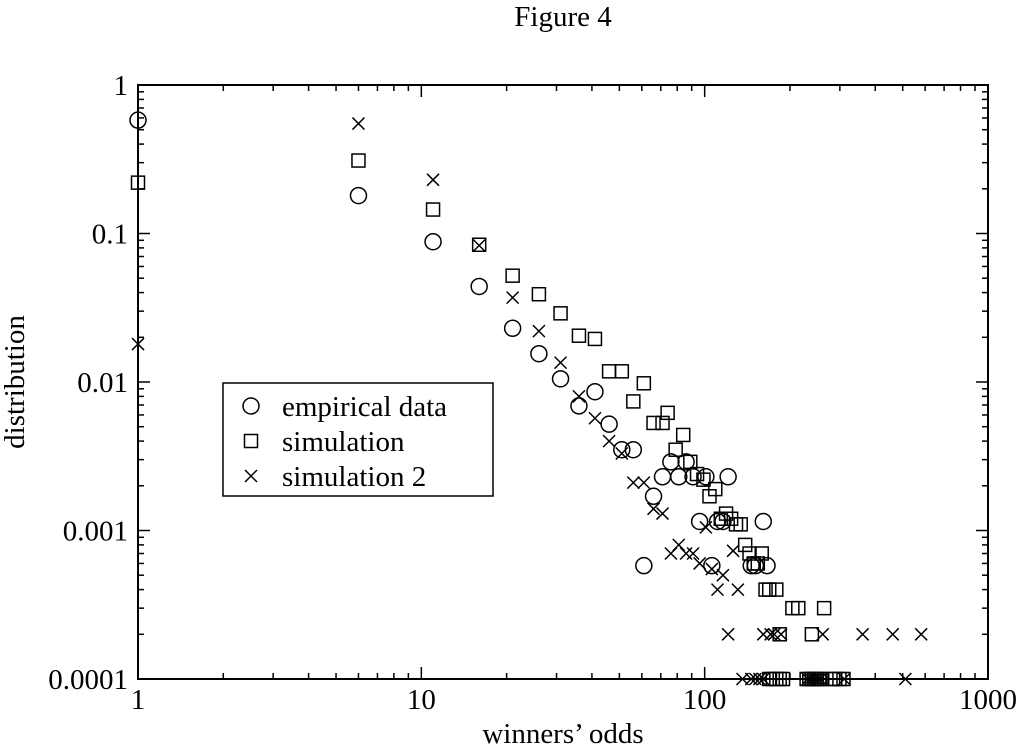  I want to click on x-tick-label: 1000, so click(988, 700).